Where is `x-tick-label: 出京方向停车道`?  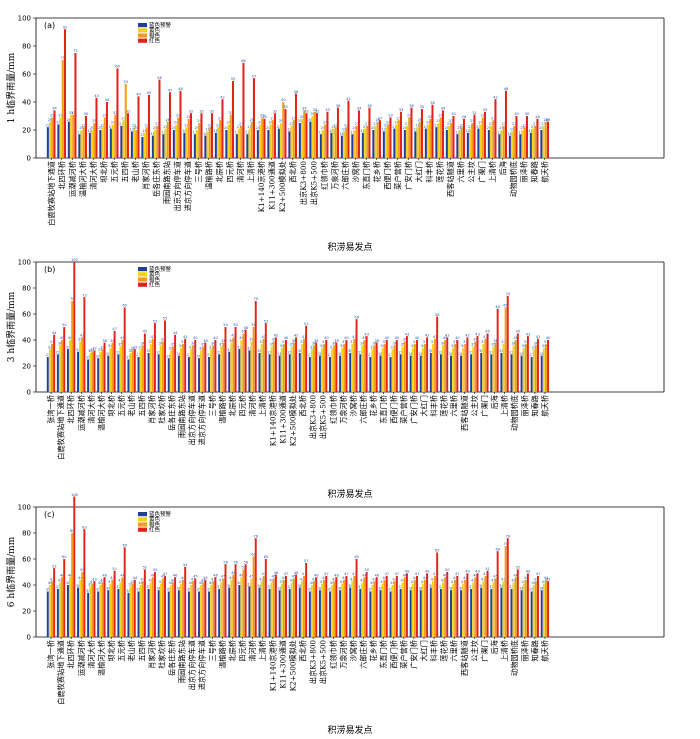
x-tick-label: 出京方向停车道 is located at coordinates (192, 420).